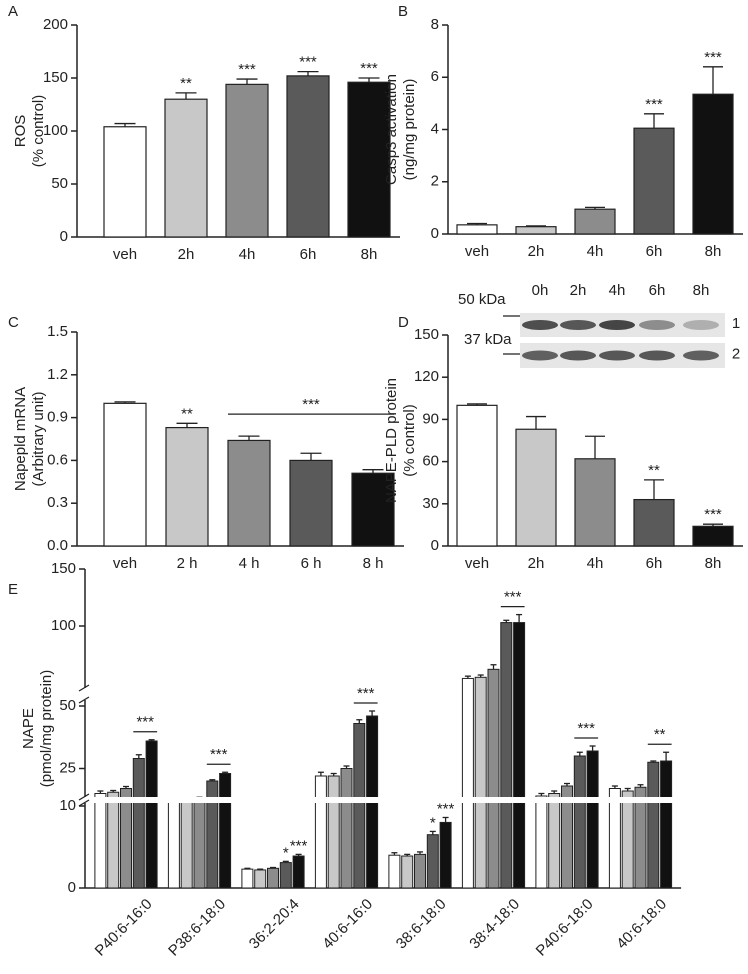 Image resolution: width=748 pixels, height=974 pixels. Describe the element at coordinates (430, 461) in the screenshot. I see `y-tick-label: 60` at that location.